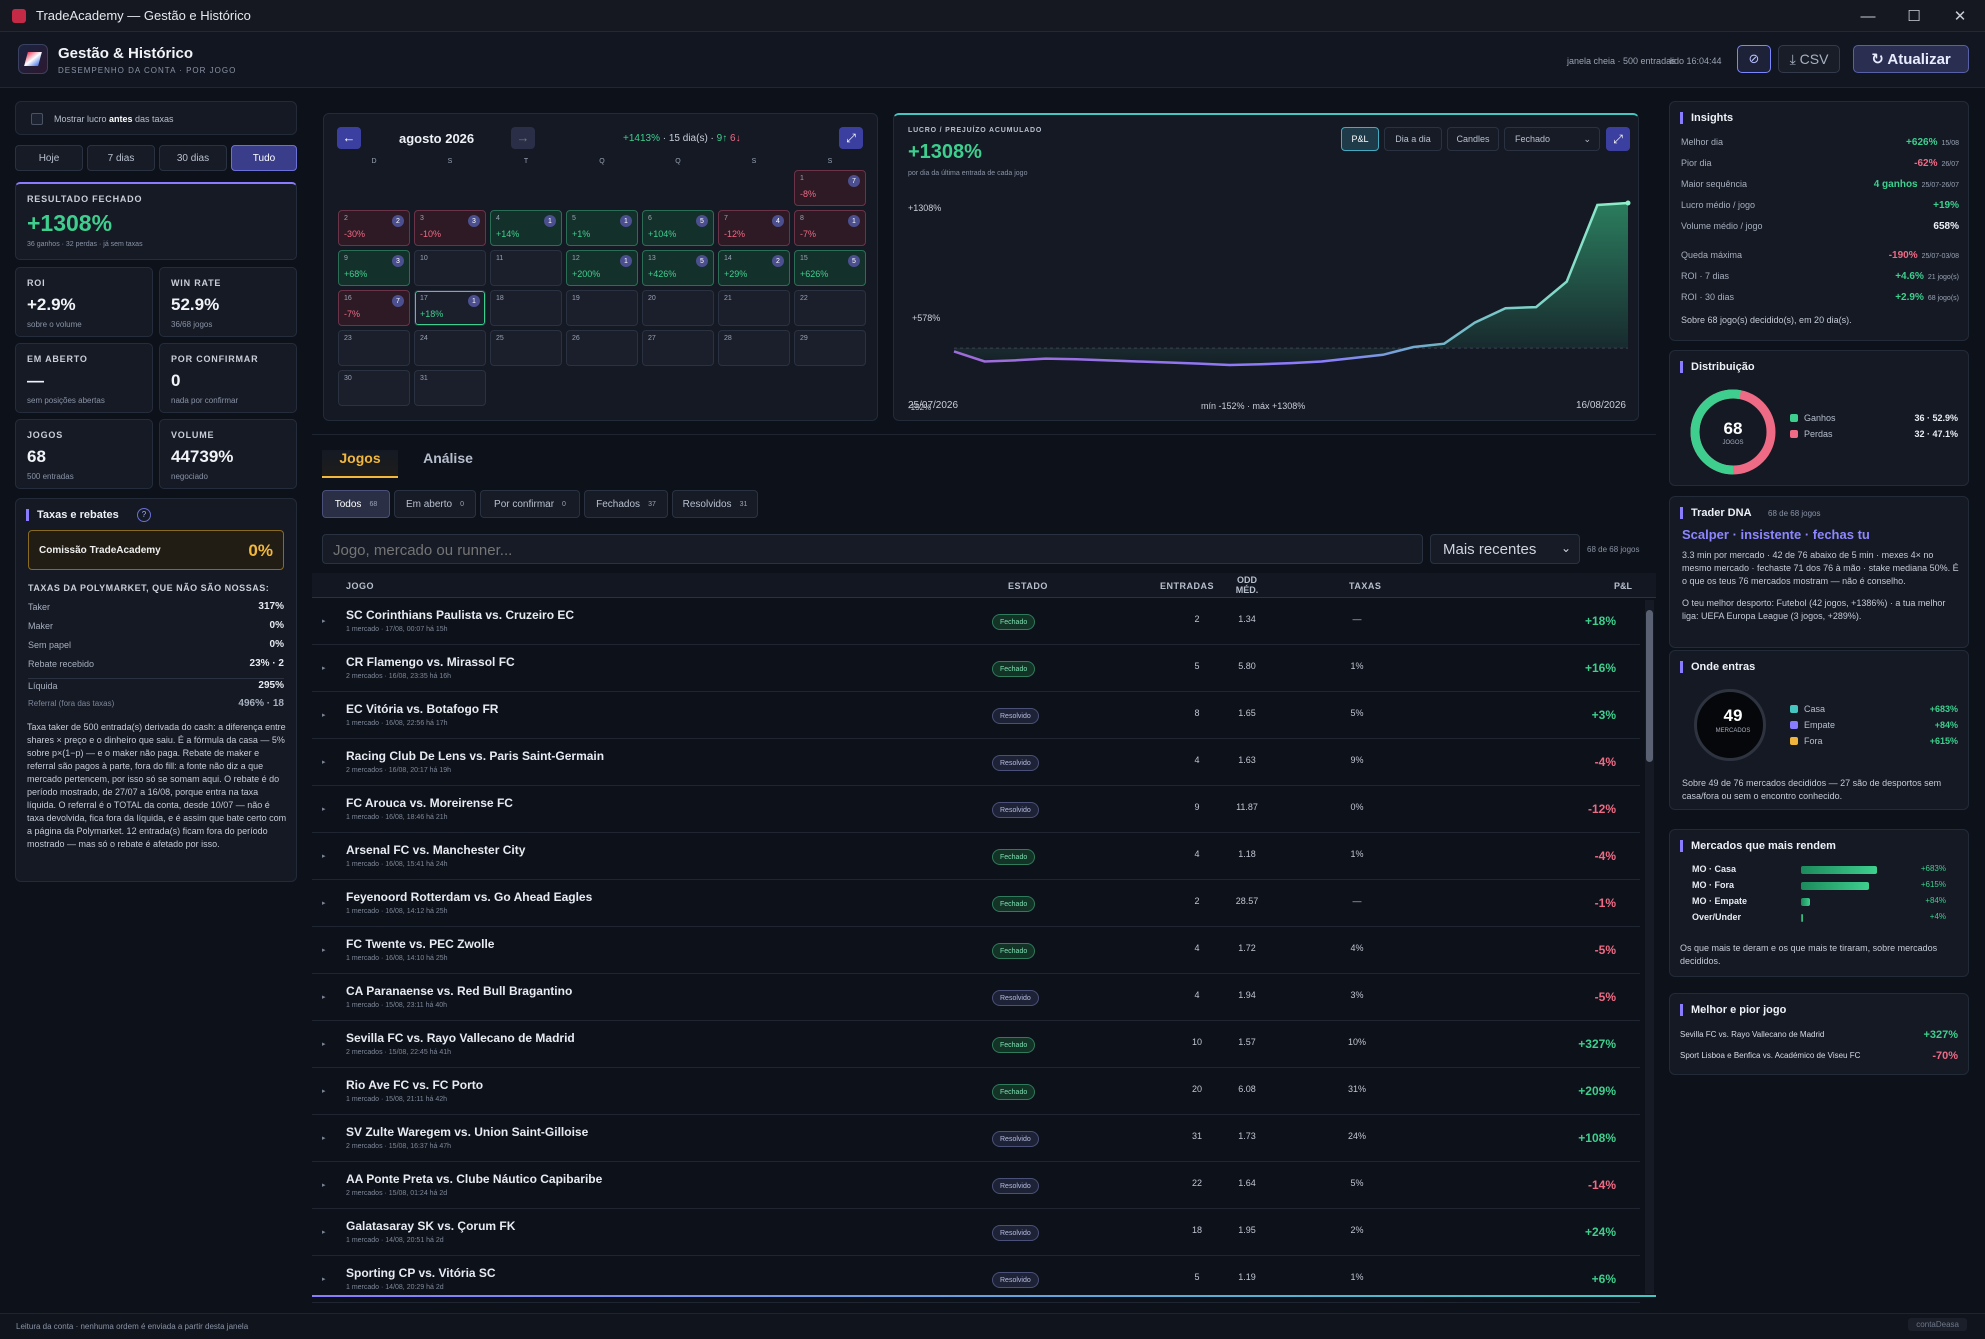 The image size is (1985, 1339). What do you see at coordinates (1868, 16) in the screenshot?
I see `minimize-icon: —` at bounding box center [1868, 16].